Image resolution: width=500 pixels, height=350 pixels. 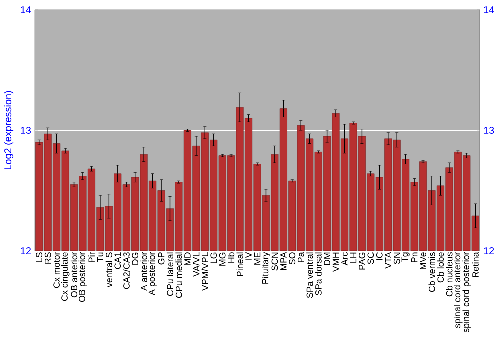 What do you see at coordinates (423, 261) in the screenshot?
I see `x-tick-label: MVe` at bounding box center [423, 261].